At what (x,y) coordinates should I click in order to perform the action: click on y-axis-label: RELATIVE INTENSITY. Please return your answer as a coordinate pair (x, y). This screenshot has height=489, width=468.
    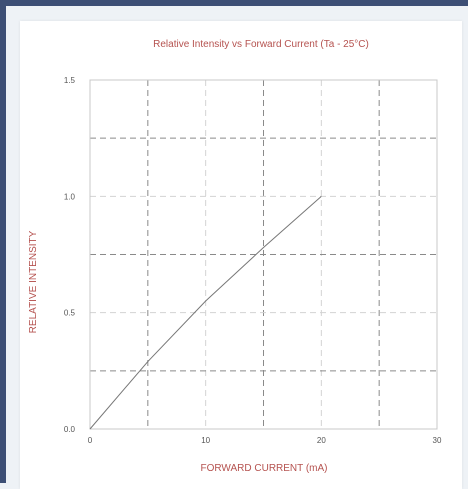
    Looking at the image, I should click on (33, 281).